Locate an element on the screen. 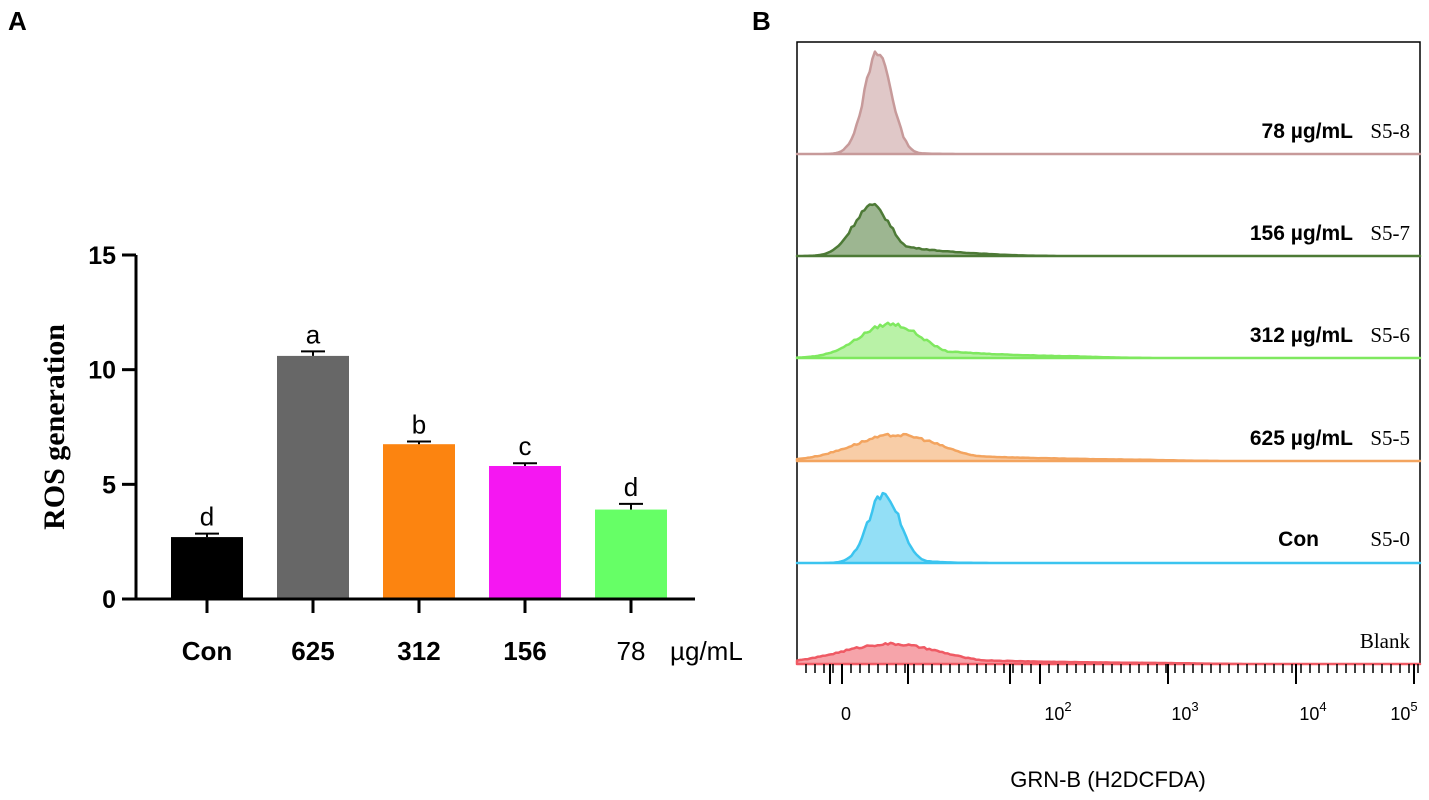  y-axis-label: ROS generation is located at coordinates (54, 427).